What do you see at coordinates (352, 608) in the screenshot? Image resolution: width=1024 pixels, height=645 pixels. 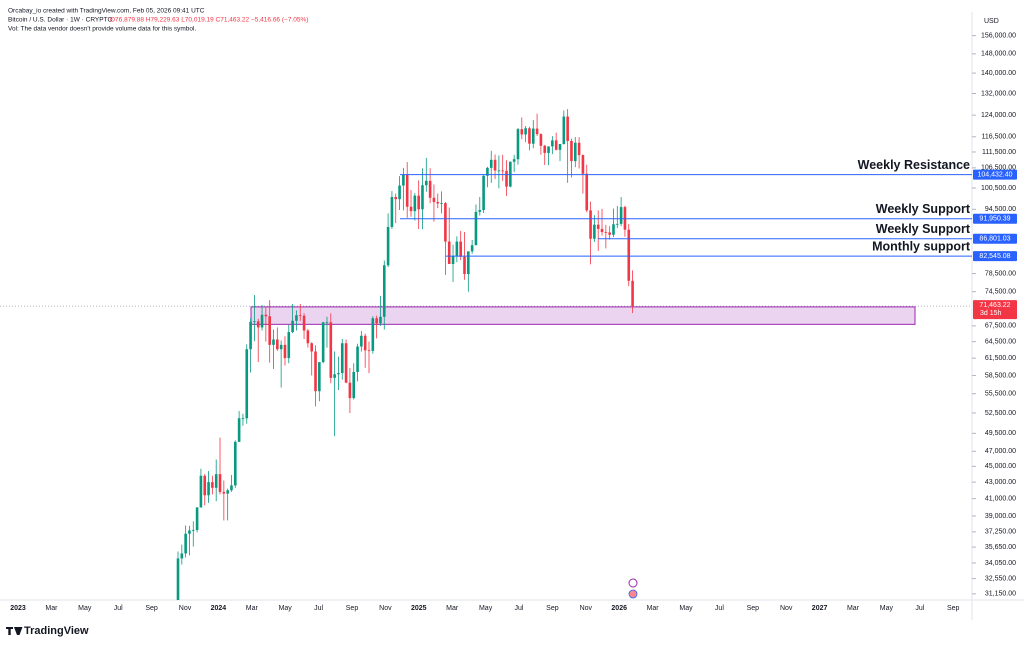 I see `x-tick-label: Sep` at bounding box center [352, 608].